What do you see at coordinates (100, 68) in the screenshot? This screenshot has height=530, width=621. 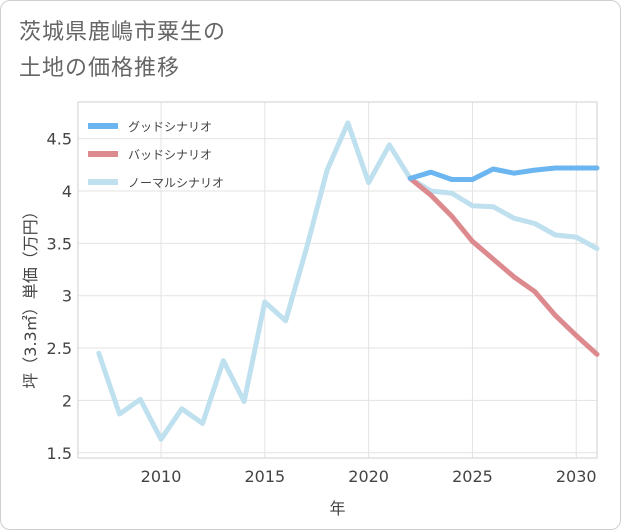 I see `title-line-2: 土地の価格推移` at bounding box center [100, 68].